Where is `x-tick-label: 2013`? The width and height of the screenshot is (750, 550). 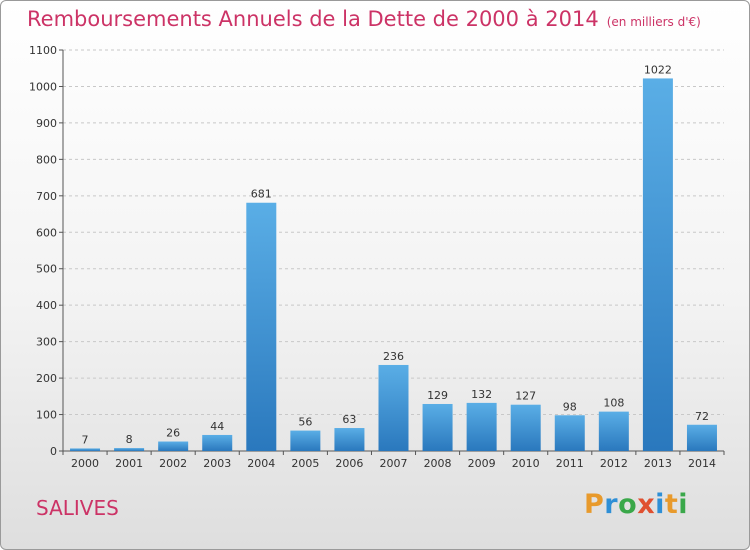 x-tick-label: 2013 is located at coordinates (658, 463).